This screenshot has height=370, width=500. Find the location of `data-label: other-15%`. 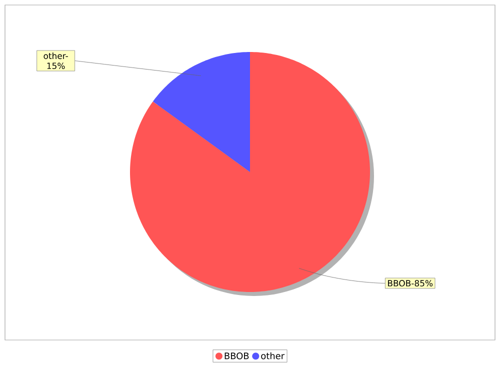

data-label: other-15% is located at coordinates (56, 61).